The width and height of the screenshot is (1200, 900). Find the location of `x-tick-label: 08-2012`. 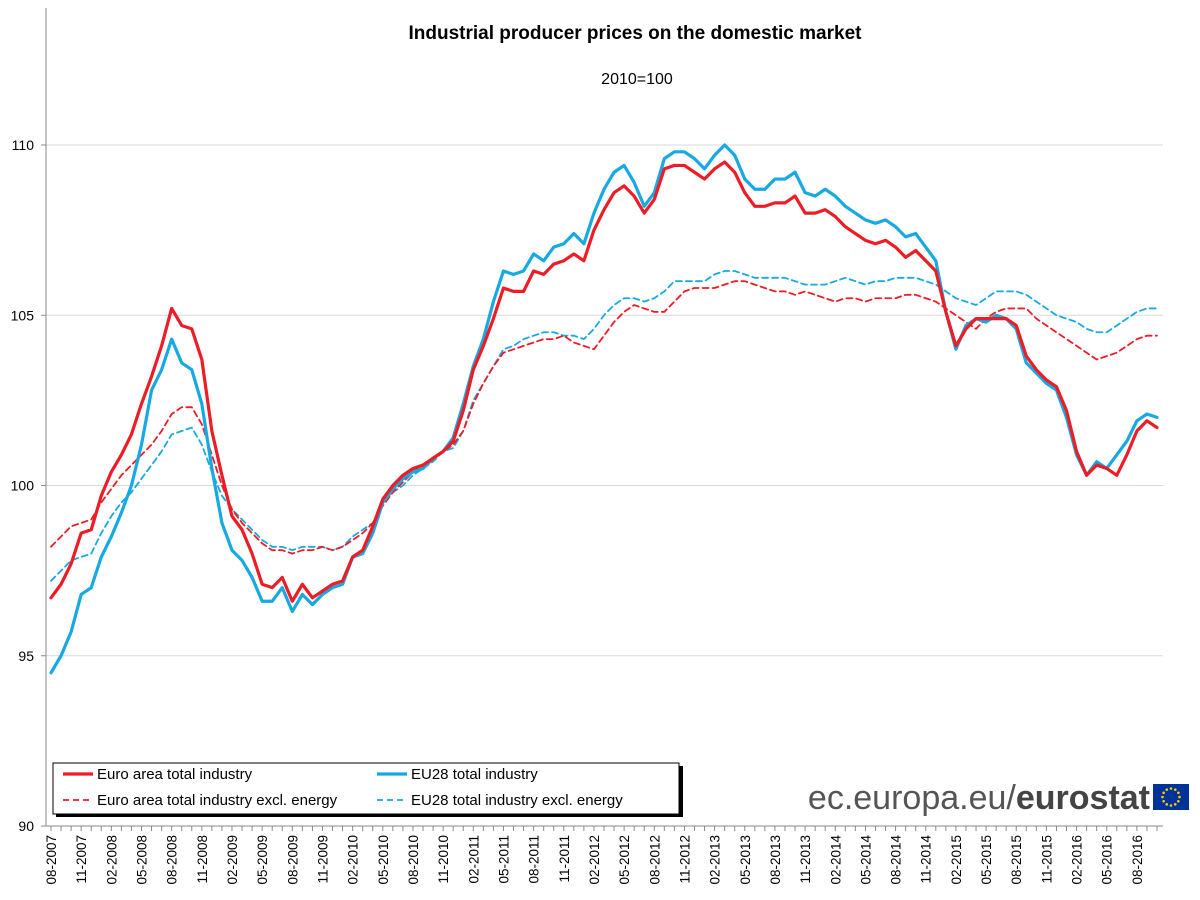

x-tick-label: 08-2012 is located at coordinates (654, 860).